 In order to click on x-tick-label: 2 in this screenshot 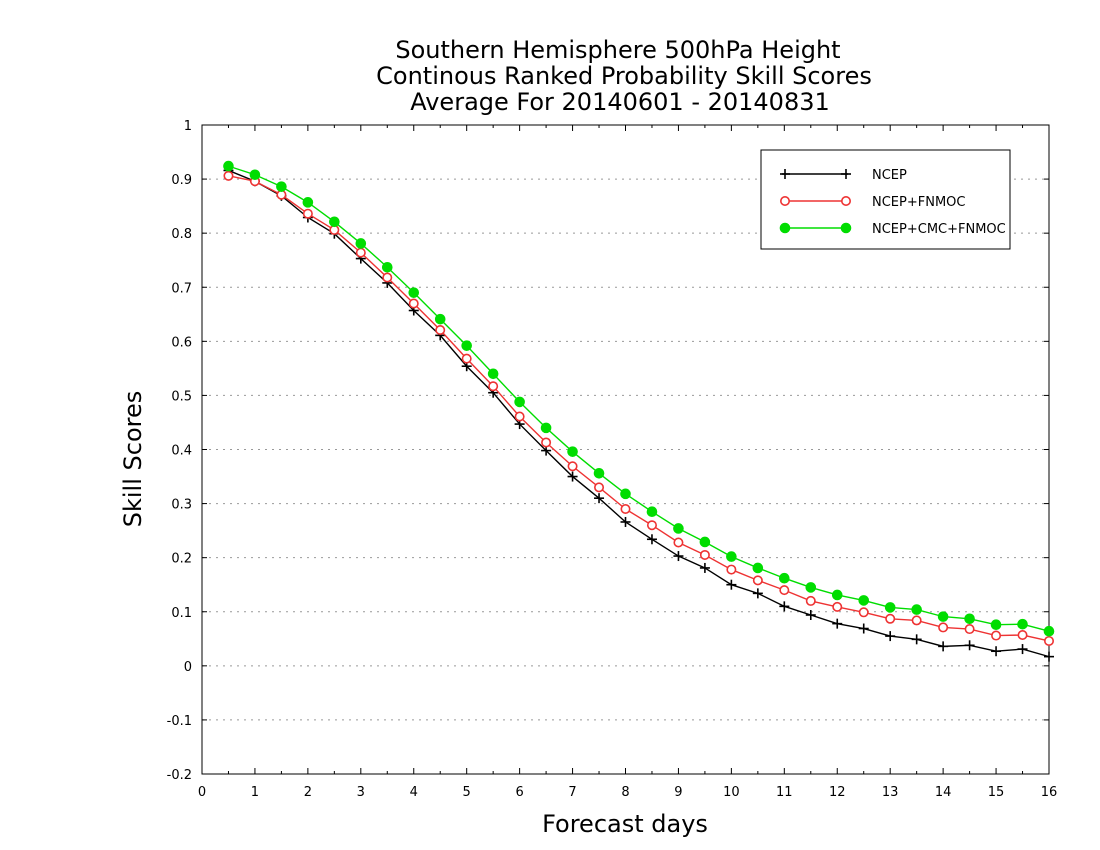, I will do `click(308, 792)`.